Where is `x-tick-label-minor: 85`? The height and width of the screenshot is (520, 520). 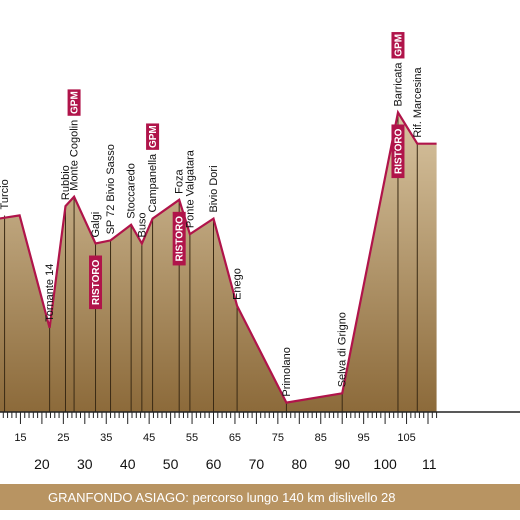 x-tick-label-minor: 85 is located at coordinates (321, 438).